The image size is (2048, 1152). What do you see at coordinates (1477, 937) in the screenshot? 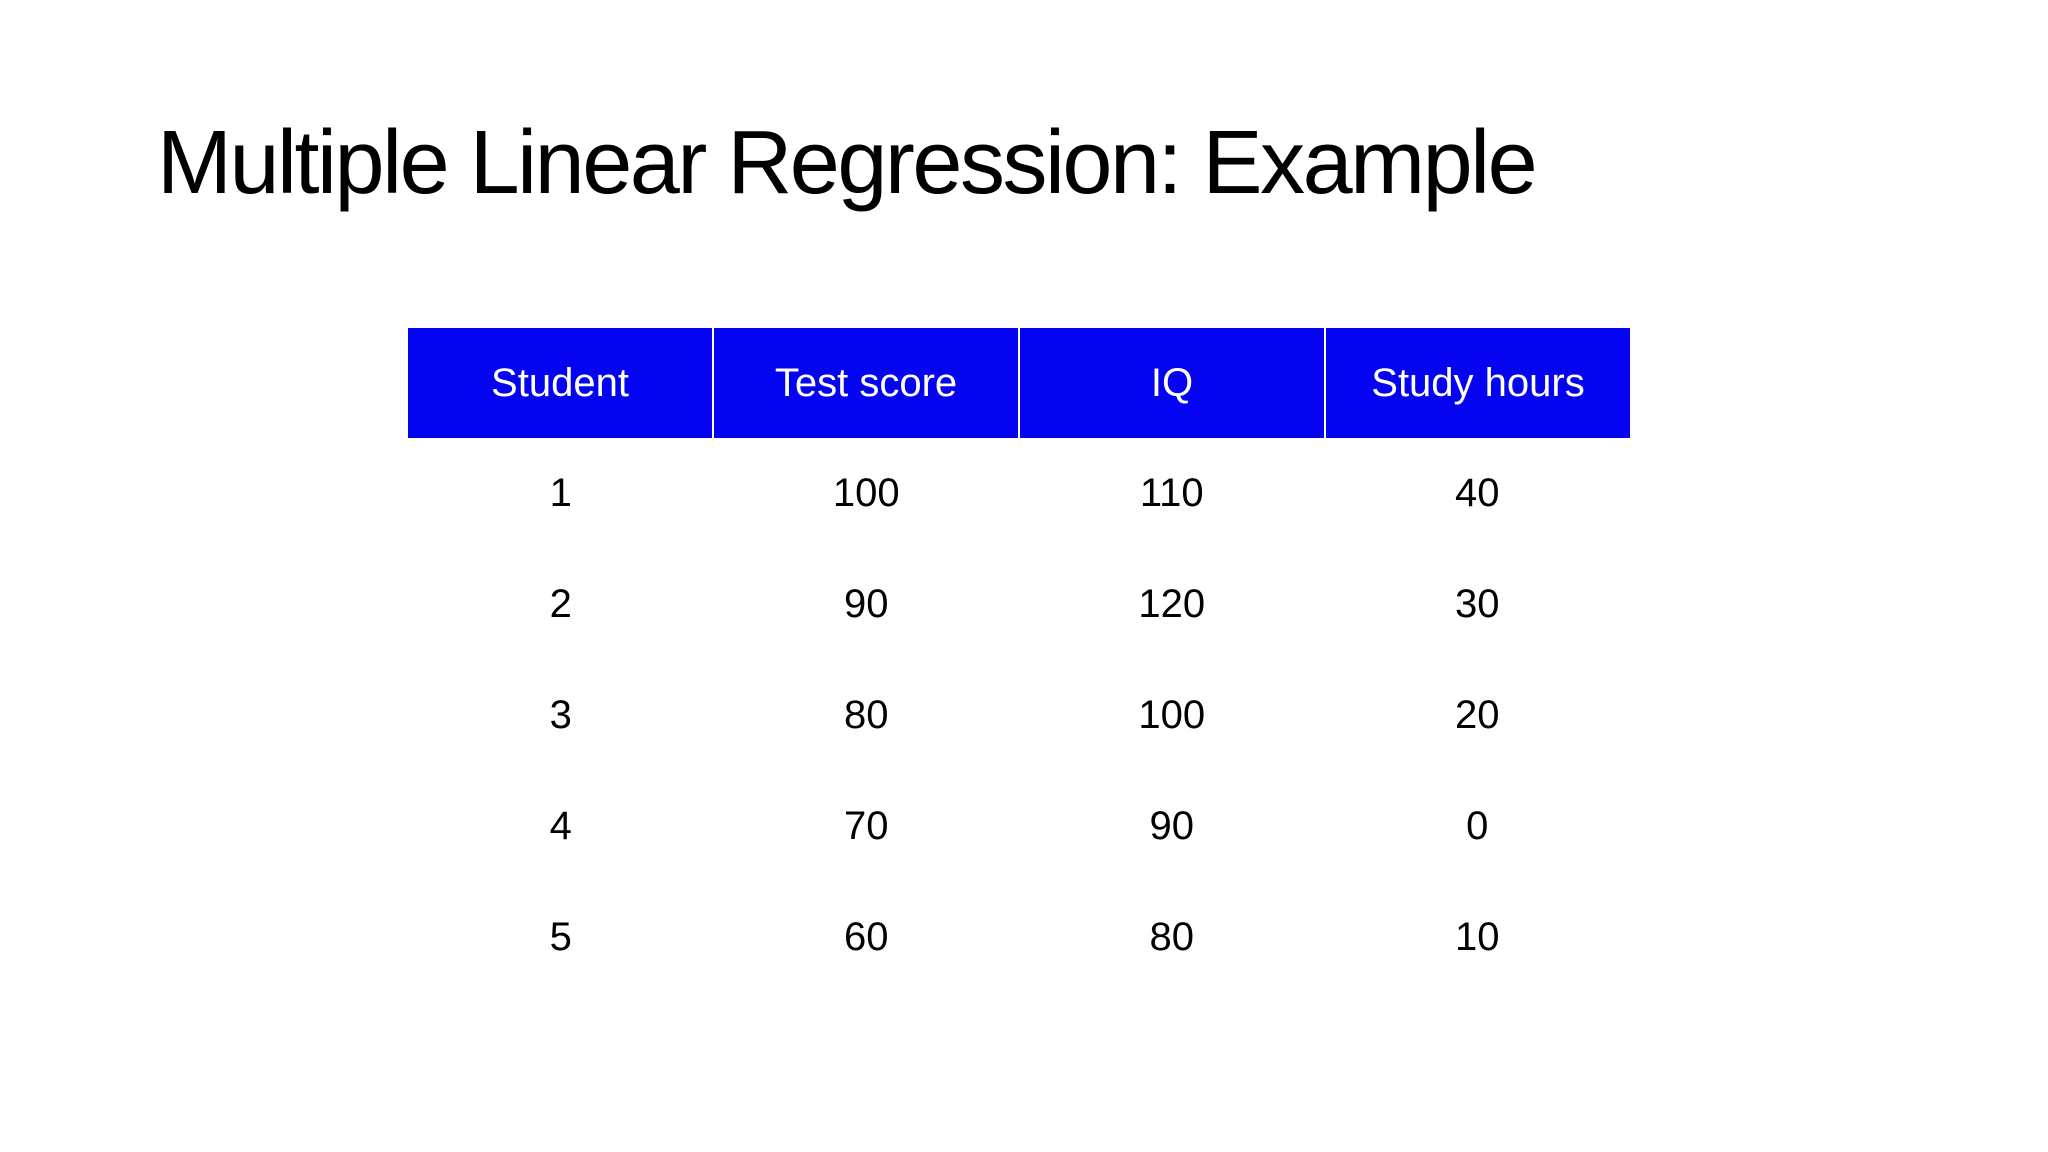
I see `table-cell: 10` at bounding box center [1477, 937].